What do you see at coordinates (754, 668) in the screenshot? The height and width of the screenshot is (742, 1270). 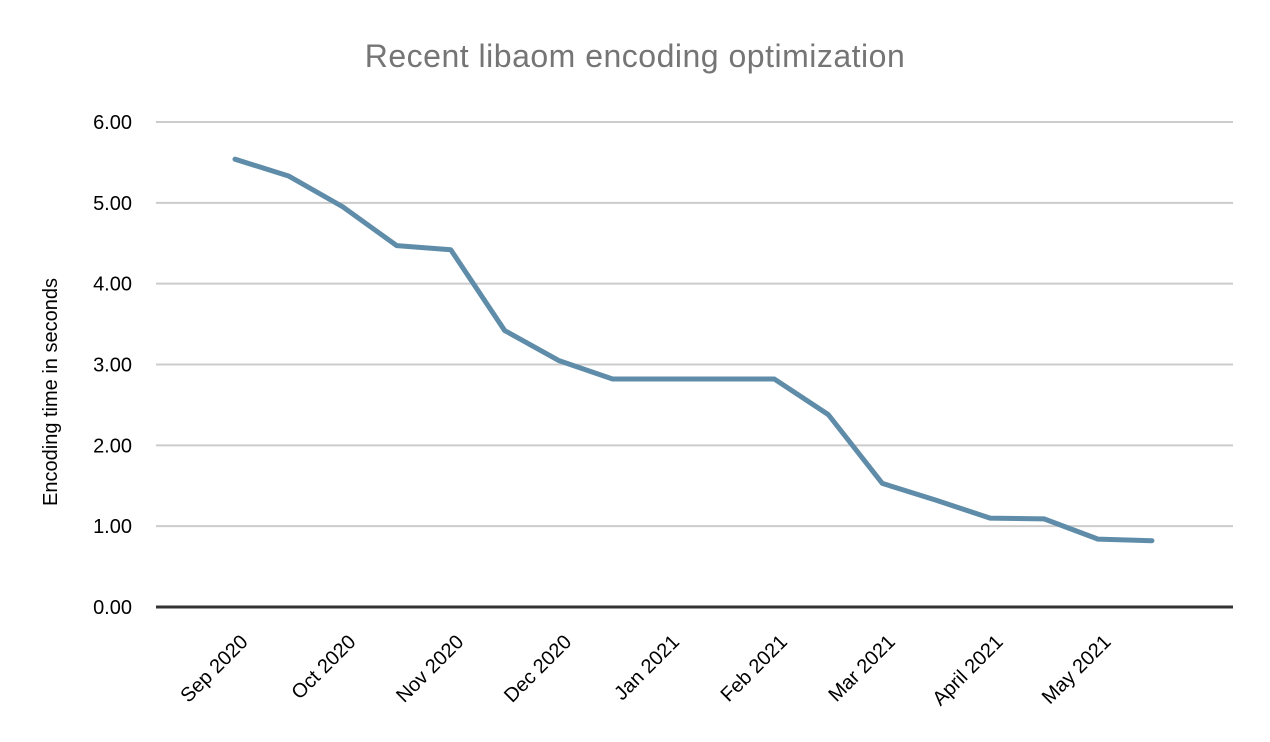 I see `x-tick-label: Feb 2021` at bounding box center [754, 668].